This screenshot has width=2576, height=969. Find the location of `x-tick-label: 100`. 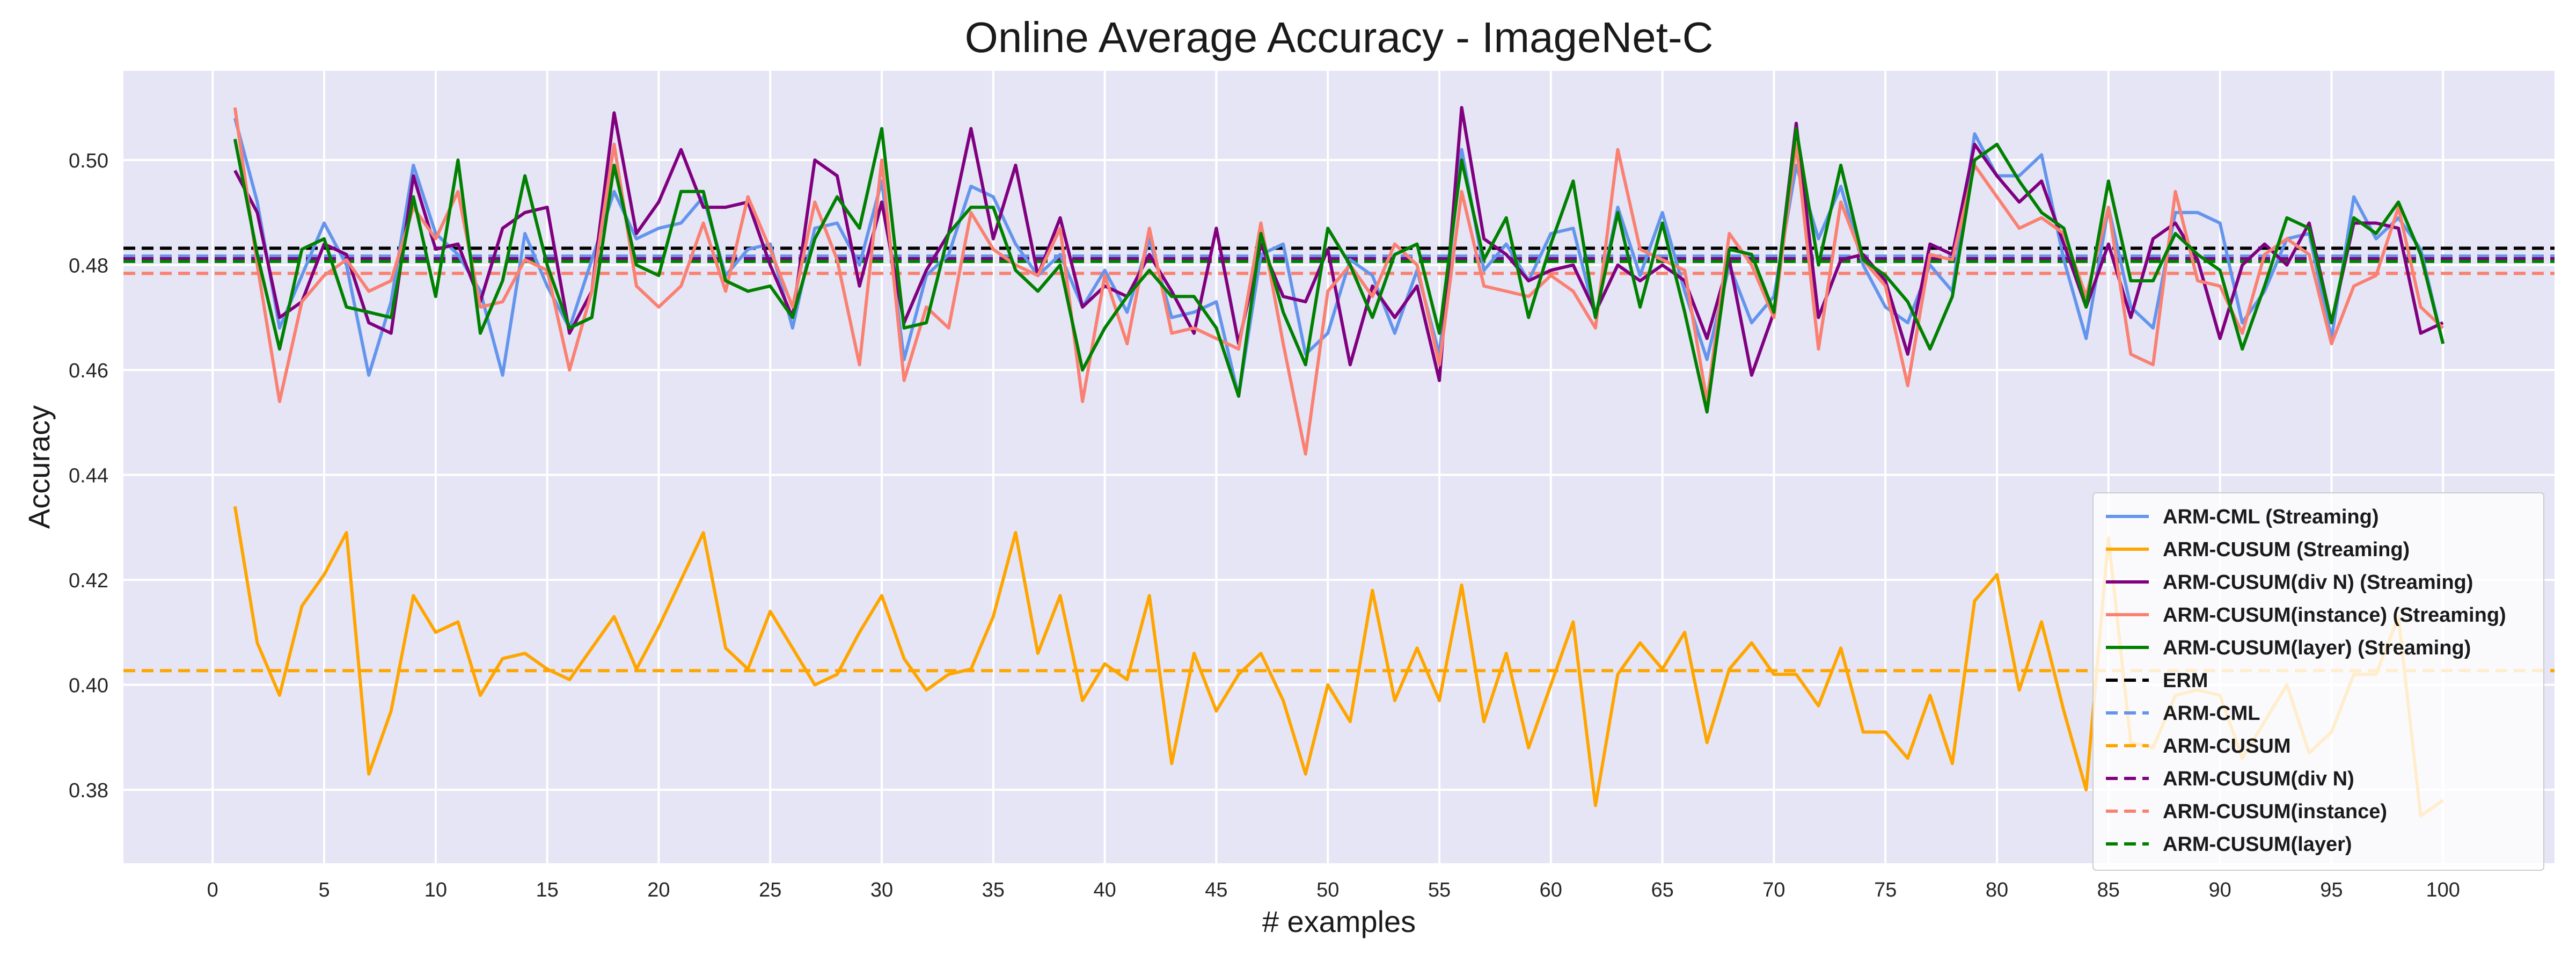

x-tick-label: 100 is located at coordinates (2443, 890).